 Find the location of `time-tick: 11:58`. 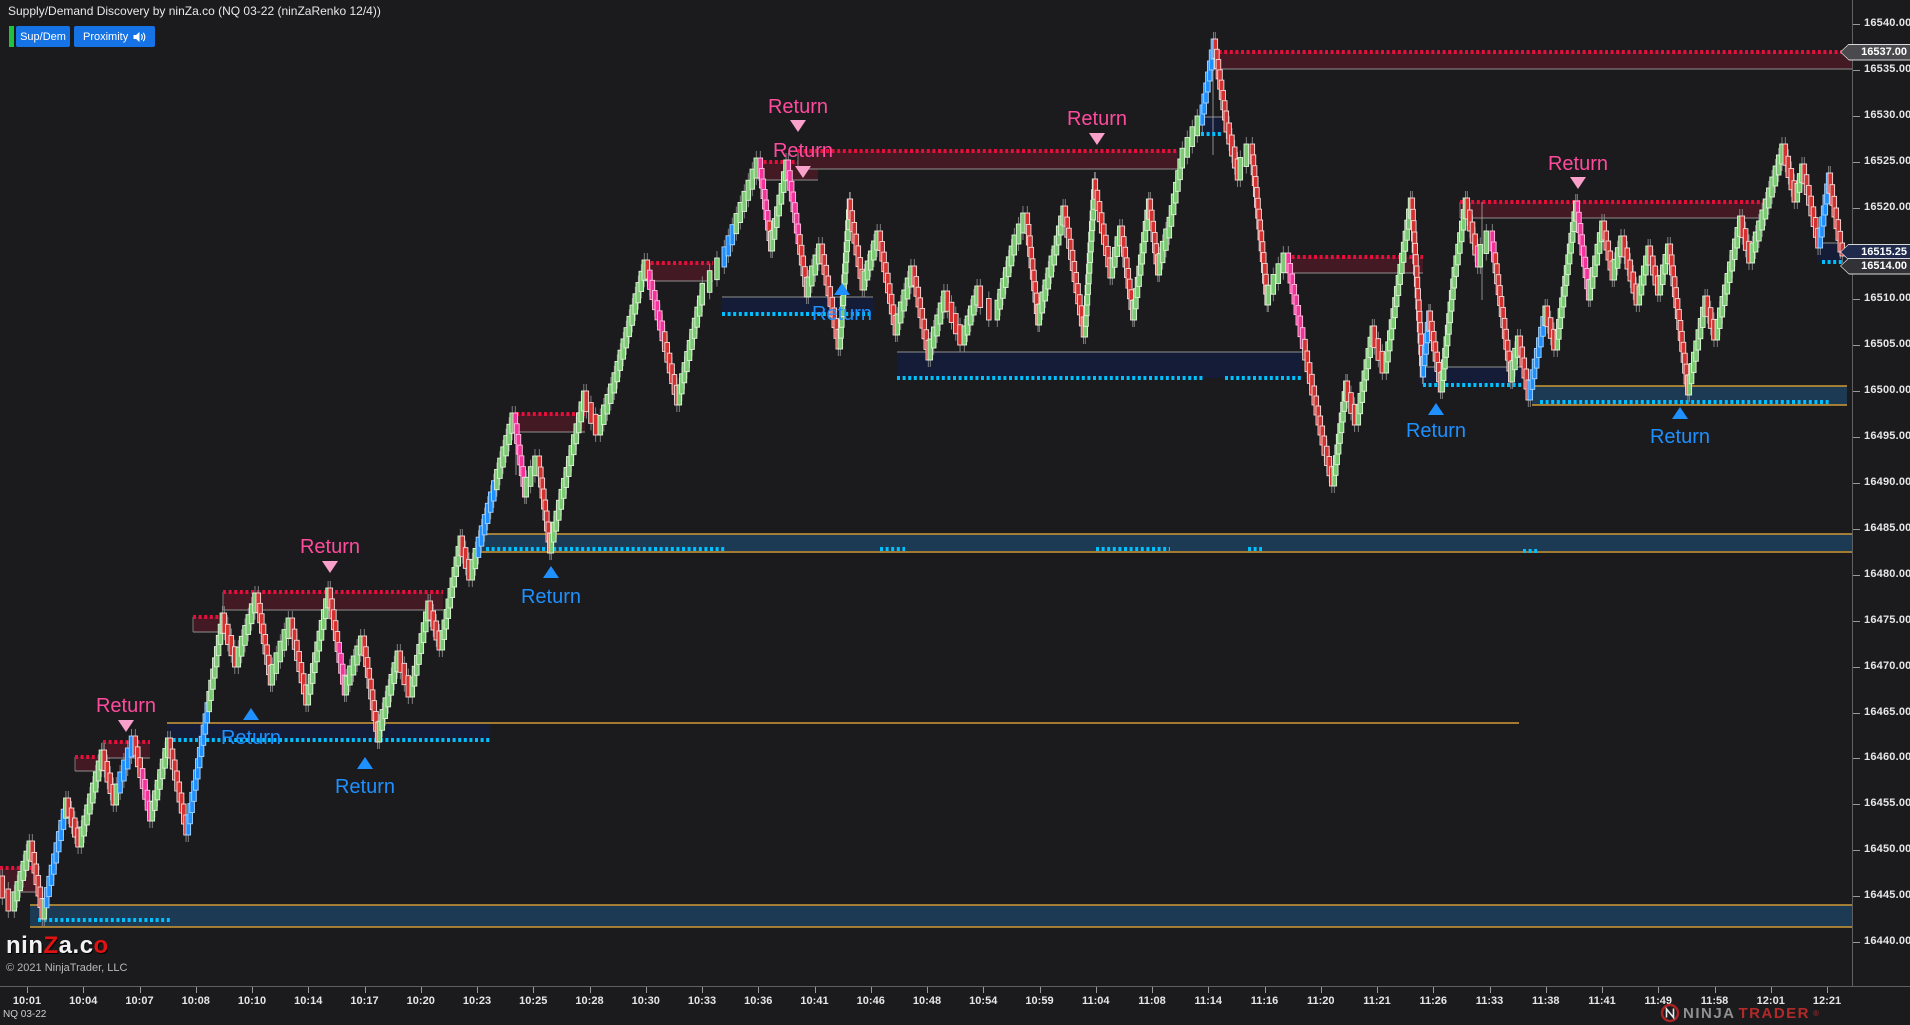

time-tick: 11:58 is located at coordinates (1715, 997).